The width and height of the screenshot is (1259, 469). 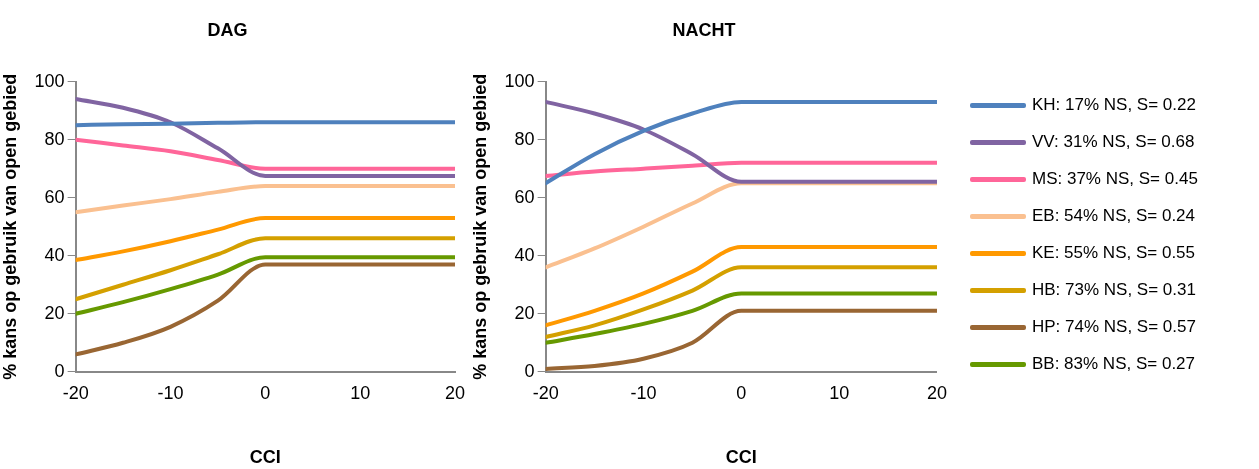 What do you see at coordinates (1114, 253) in the screenshot?
I see `legend-label: KE: 55% NS, S= 0.55` at bounding box center [1114, 253].